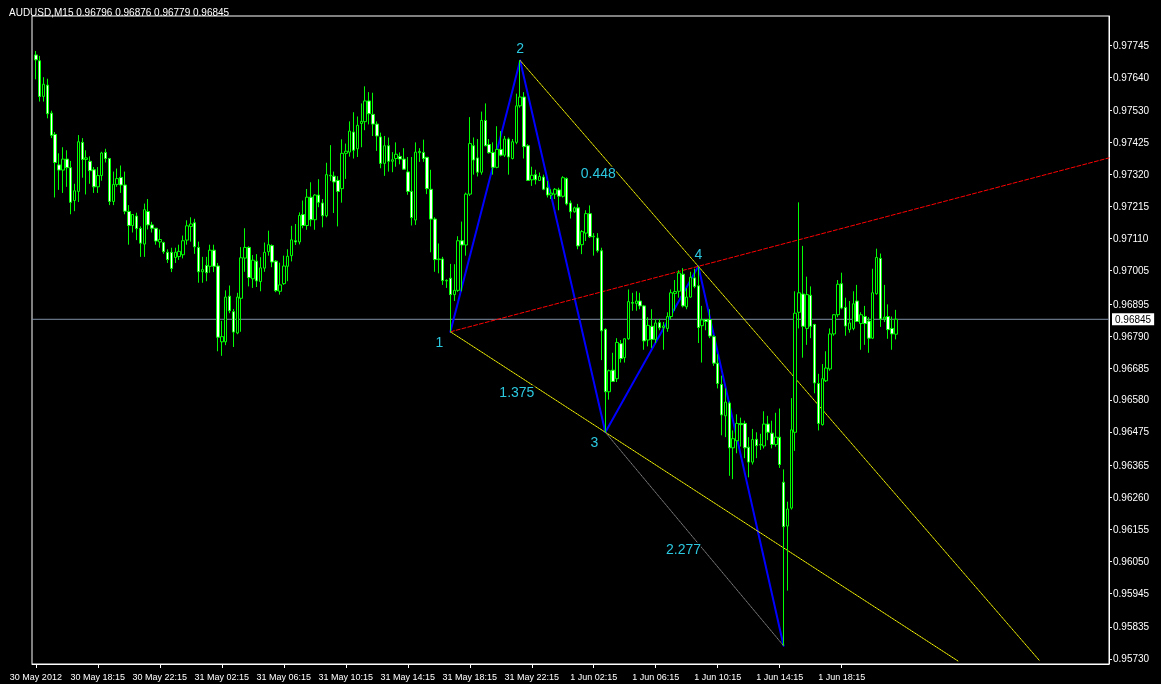 This screenshot has width=1161, height=684. What do you see at coordinates (718, 676) in the screenshot?
I see `x-tick-label: 1 Jun 10:15` at bounding box center [718, 676].